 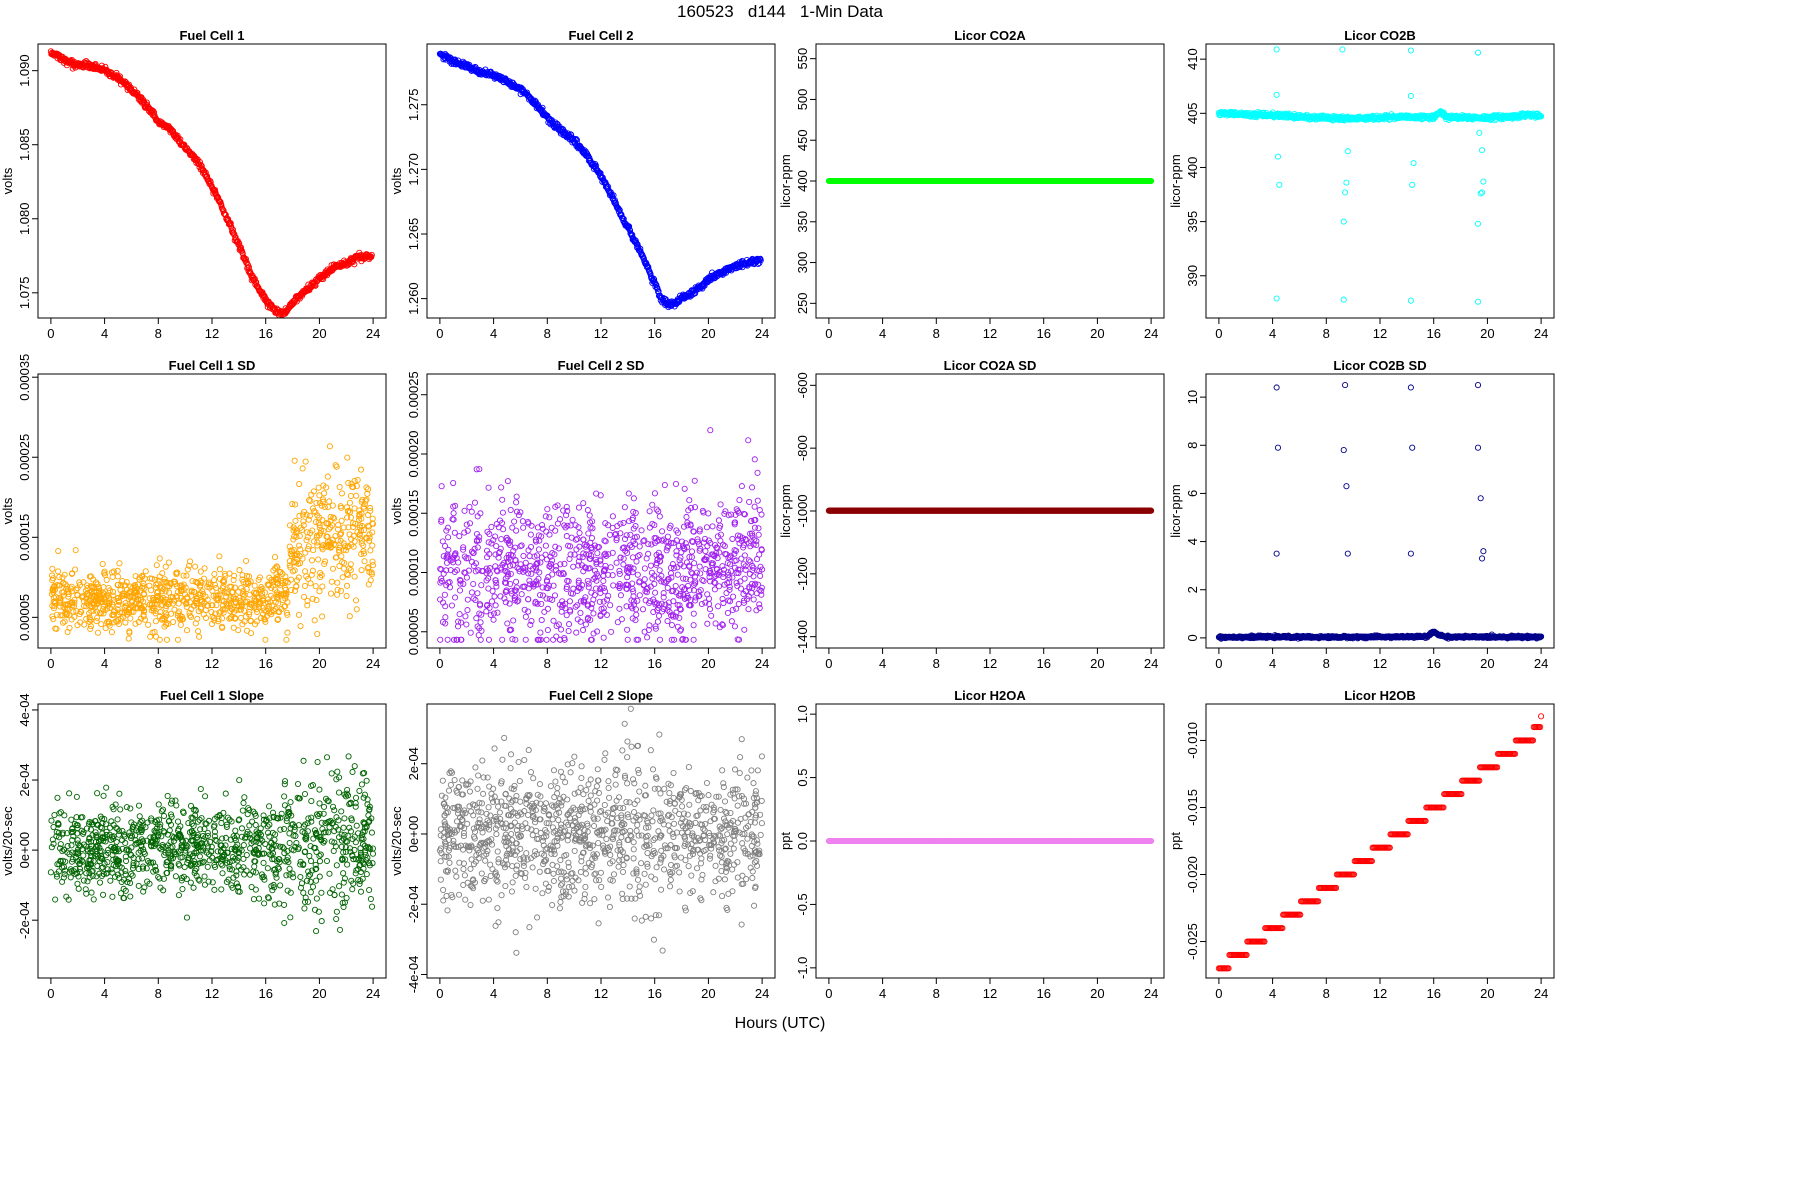 What do you see at coordinates (1043, 333) in the screenshot?
I see `x-tick-label: 16` at bounding box center [1043, 333].